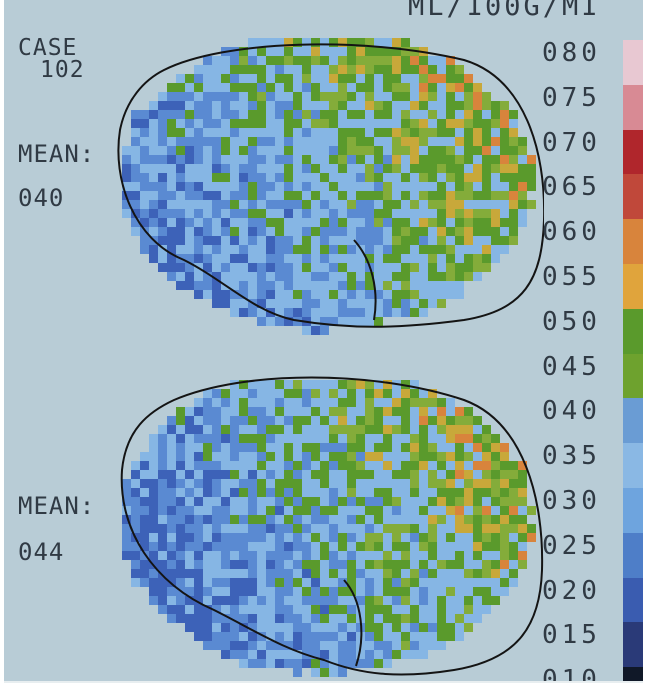 The image size is (645, 683). Describe the element at coordinates (571, 321) in the screenshot. I see `scale-tick-050: 050` at that location.